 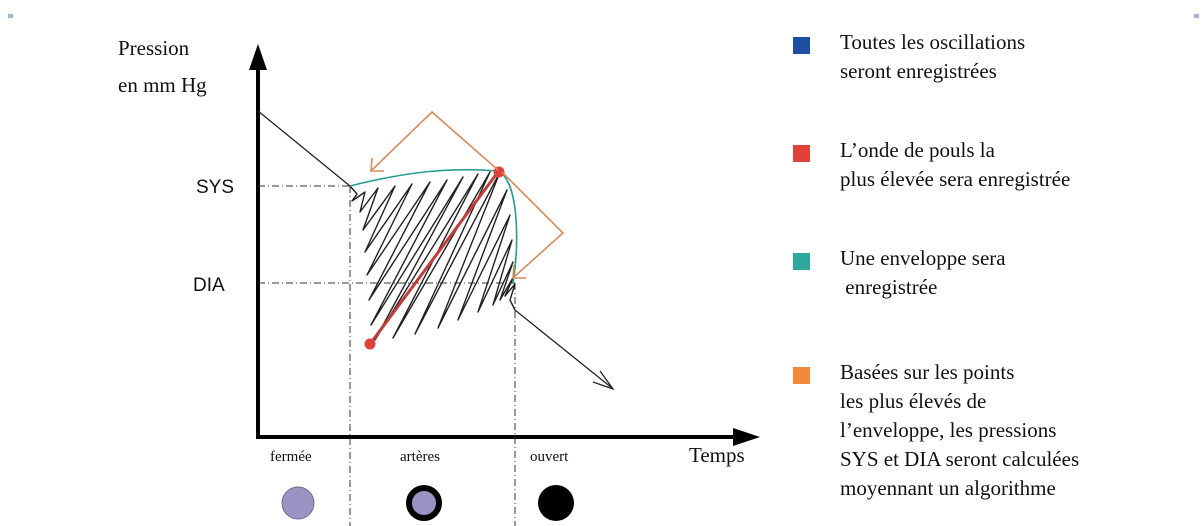 What do you see at coordinates (1196, 16) in the screenshot?
I see `corner-mark-right` at bounding box center [1196, 16].